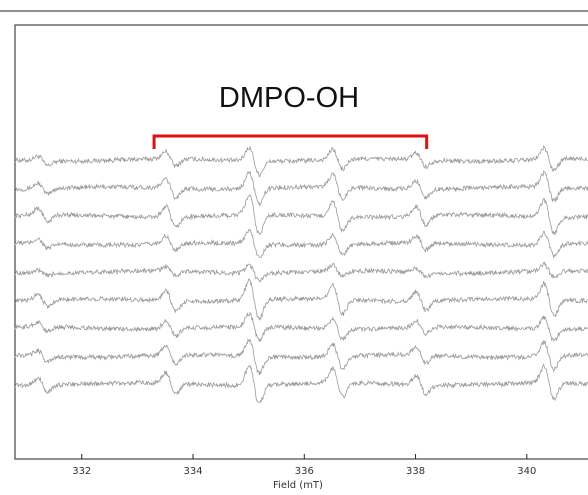  Describe the element at coordinates (415, 471) in the screenshot. I see `x-tick-label: 338` at that location.